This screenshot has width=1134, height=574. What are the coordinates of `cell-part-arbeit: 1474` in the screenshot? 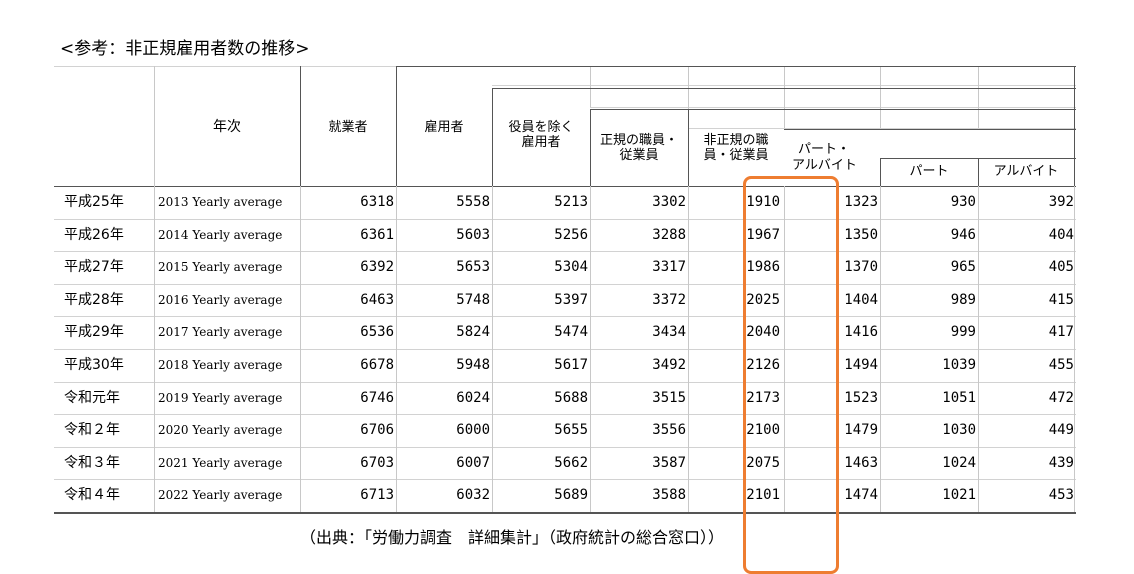 It's located at (861, 495).